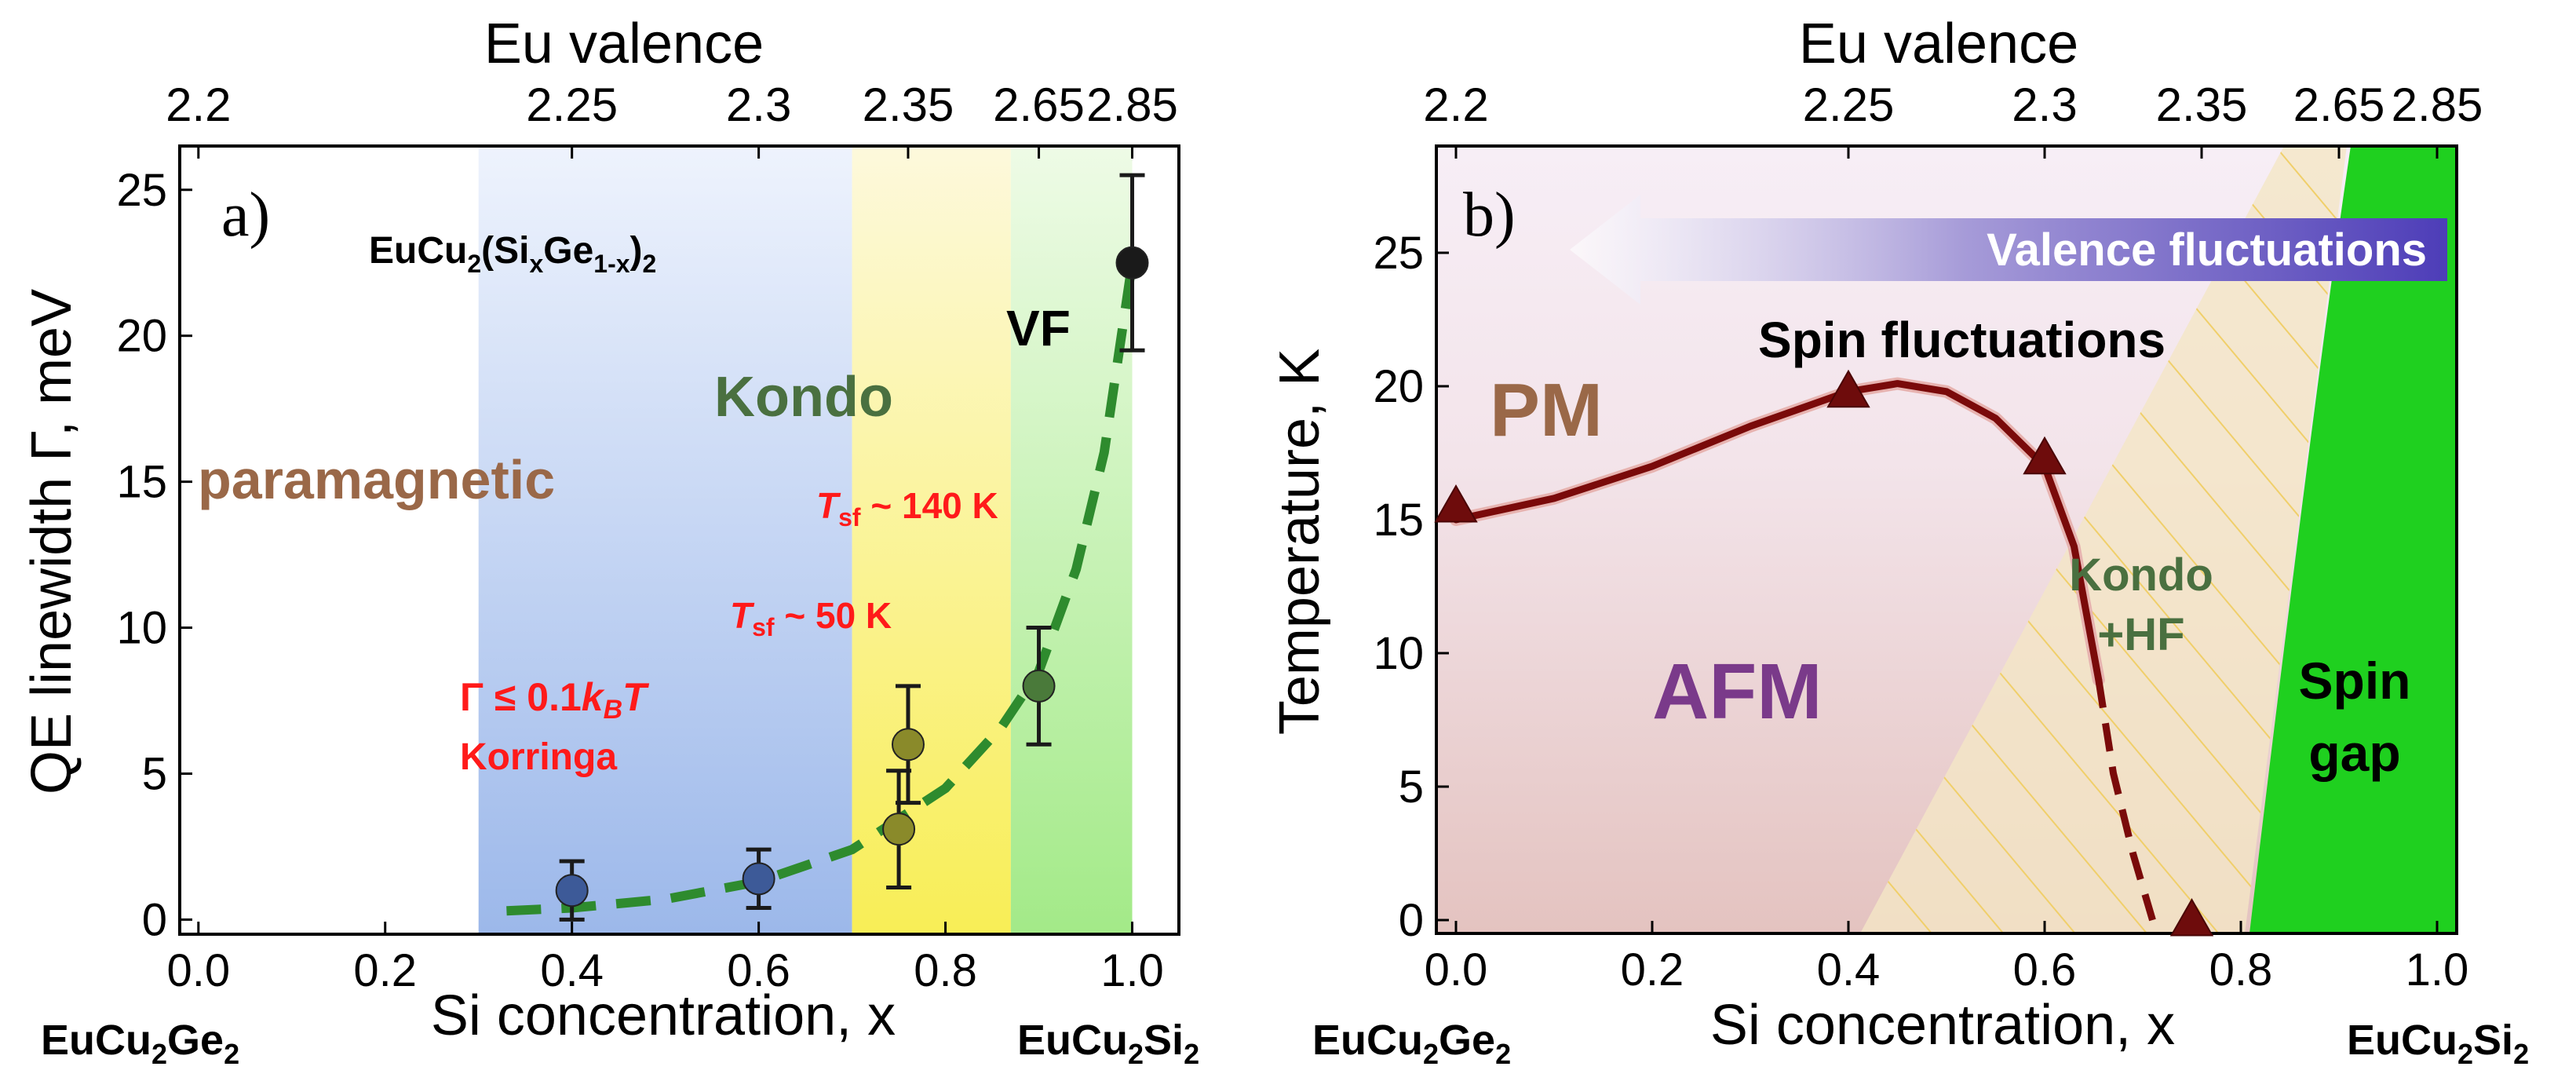  I want to click on valence-fluctuations-arrow, so click(2009, 250).